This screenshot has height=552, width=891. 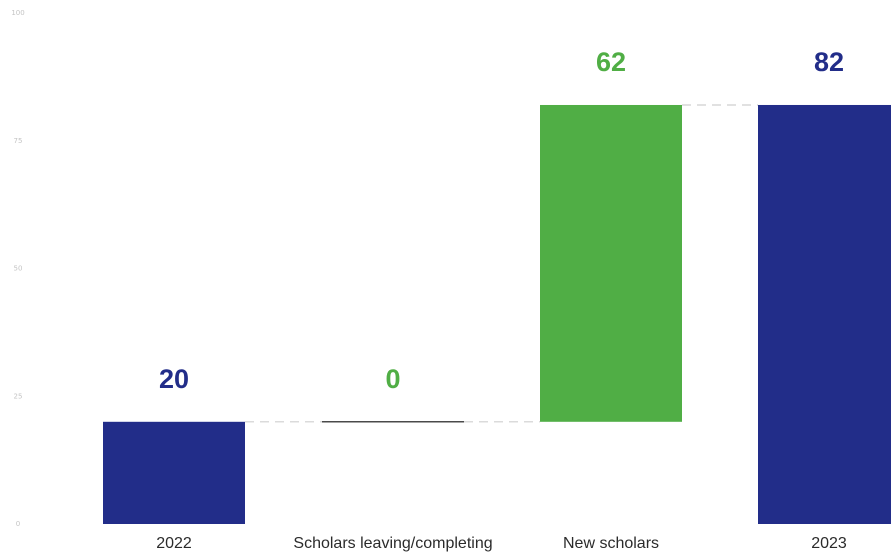 I want to click on category-label: New scholars, so click(x=611, y=543).